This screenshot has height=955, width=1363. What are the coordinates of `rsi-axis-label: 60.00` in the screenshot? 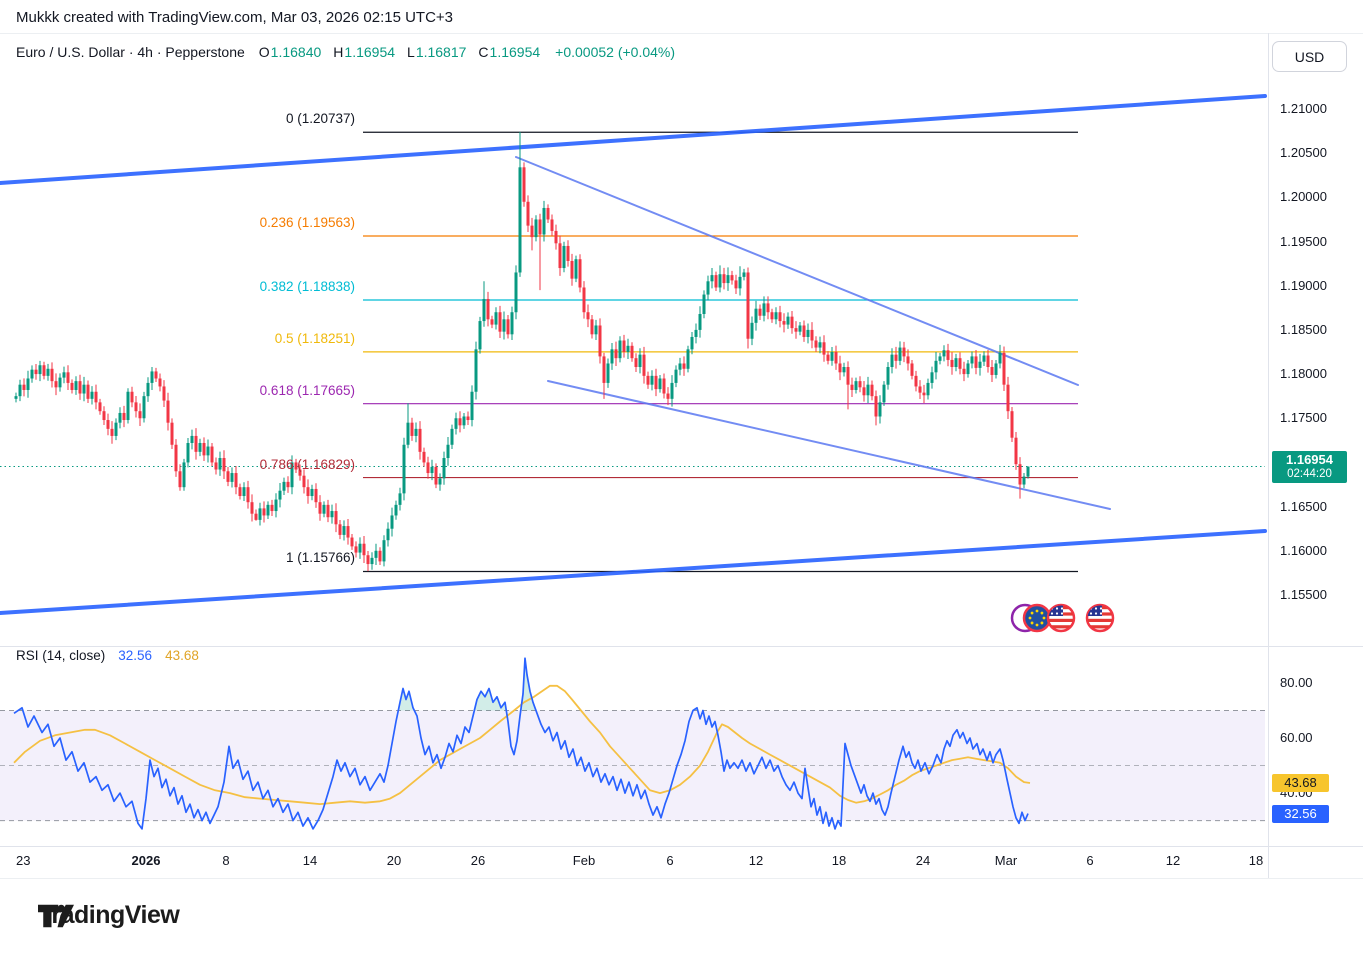 It's located at (1296, 738).